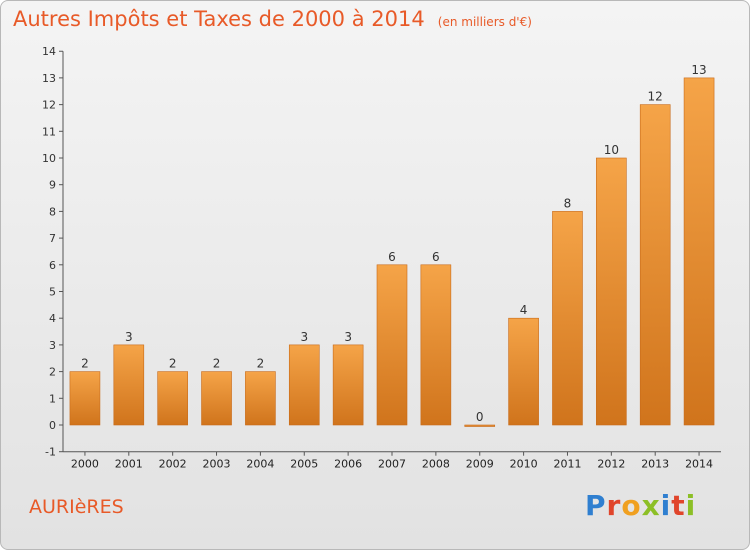  I want to click on bar-2012, so click(611, 291).